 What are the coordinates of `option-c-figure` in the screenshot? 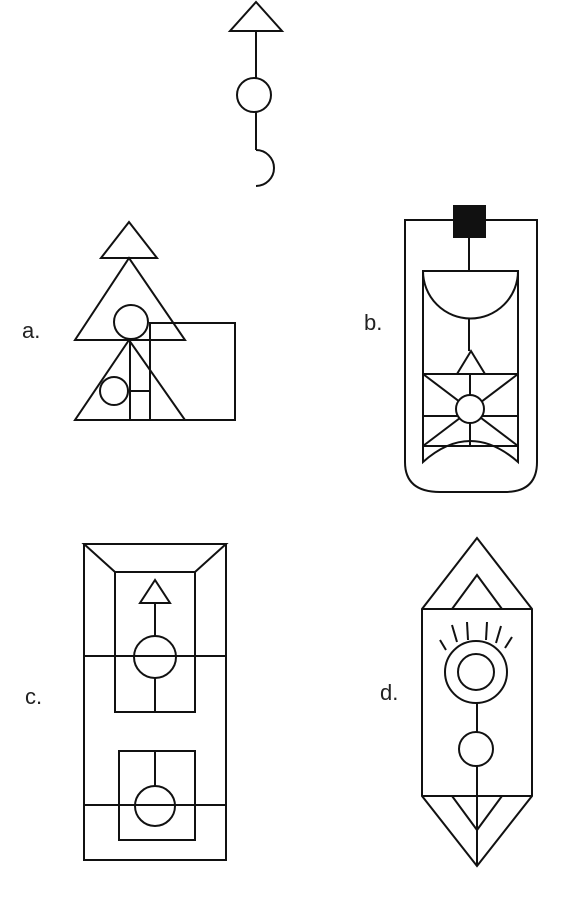 It's located at (155, 702).